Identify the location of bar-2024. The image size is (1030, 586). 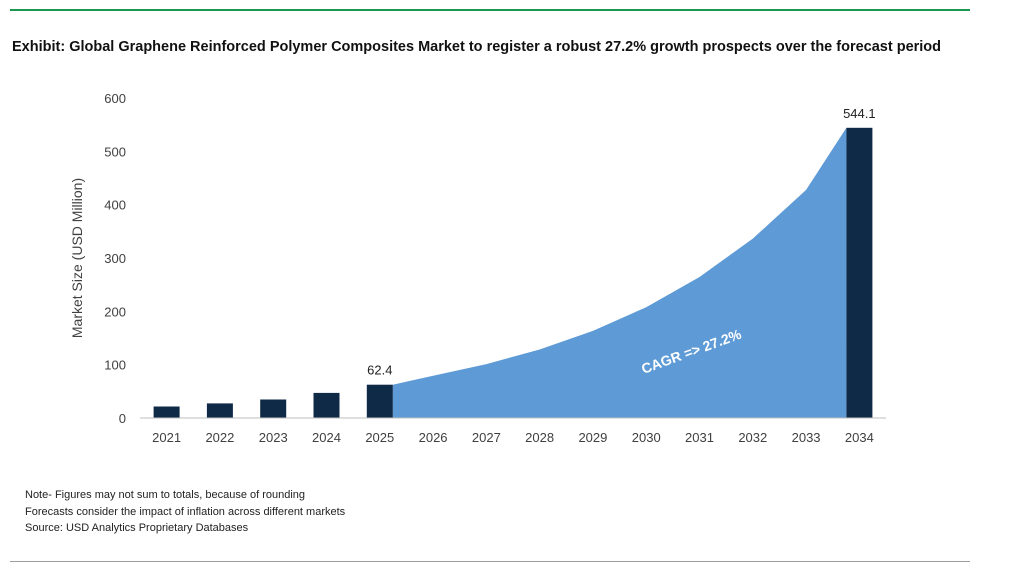
(326, 405).